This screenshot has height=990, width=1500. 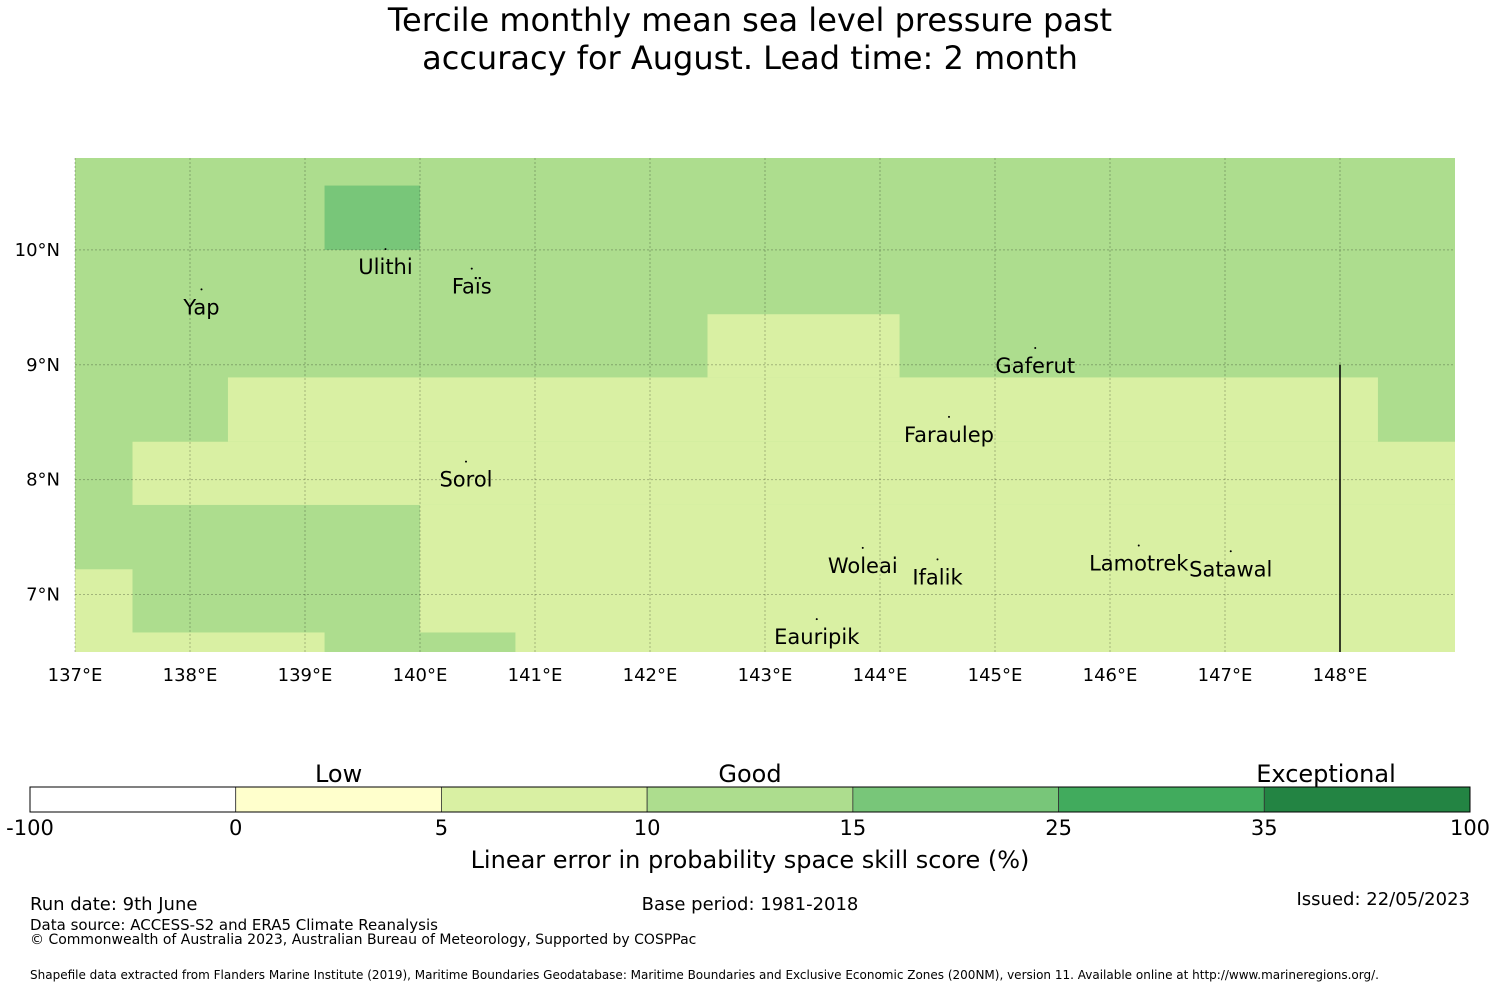 I want to click on lon-tick-label: 146°E, so click(x=1110, y=675).